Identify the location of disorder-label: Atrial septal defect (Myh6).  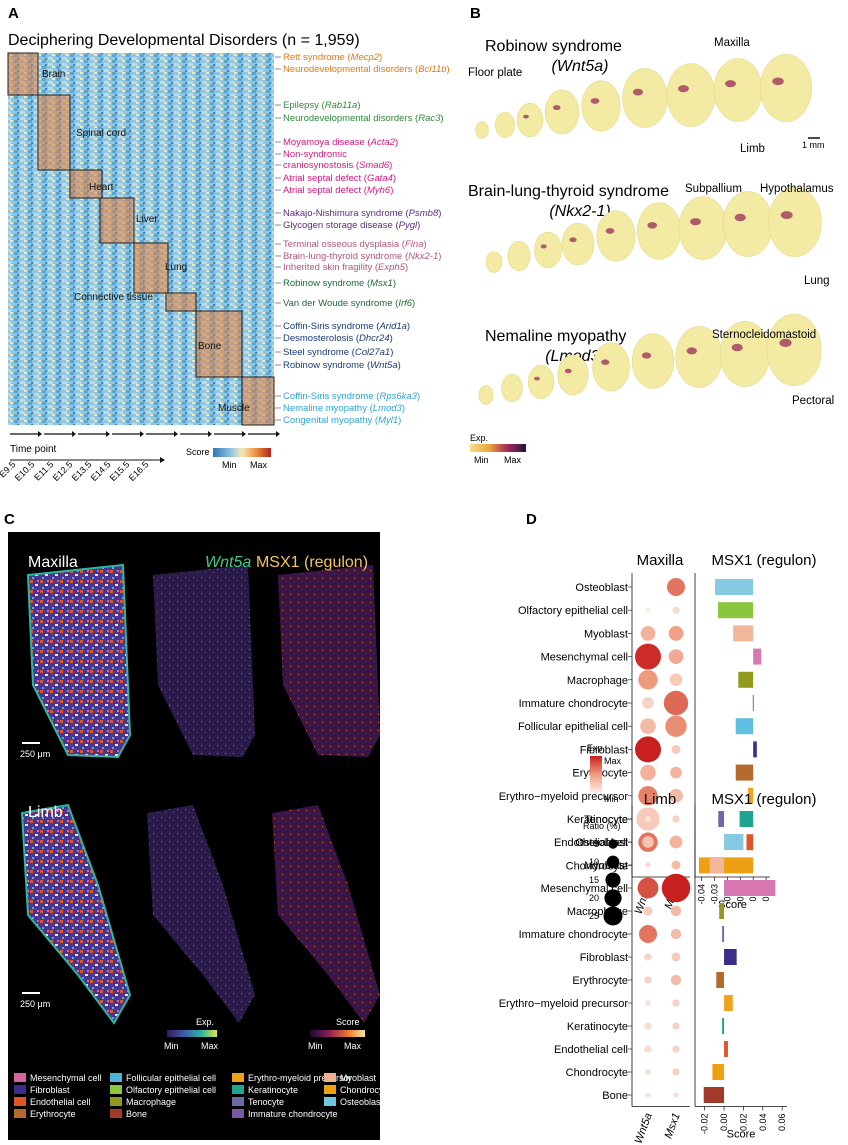
(338, 190).